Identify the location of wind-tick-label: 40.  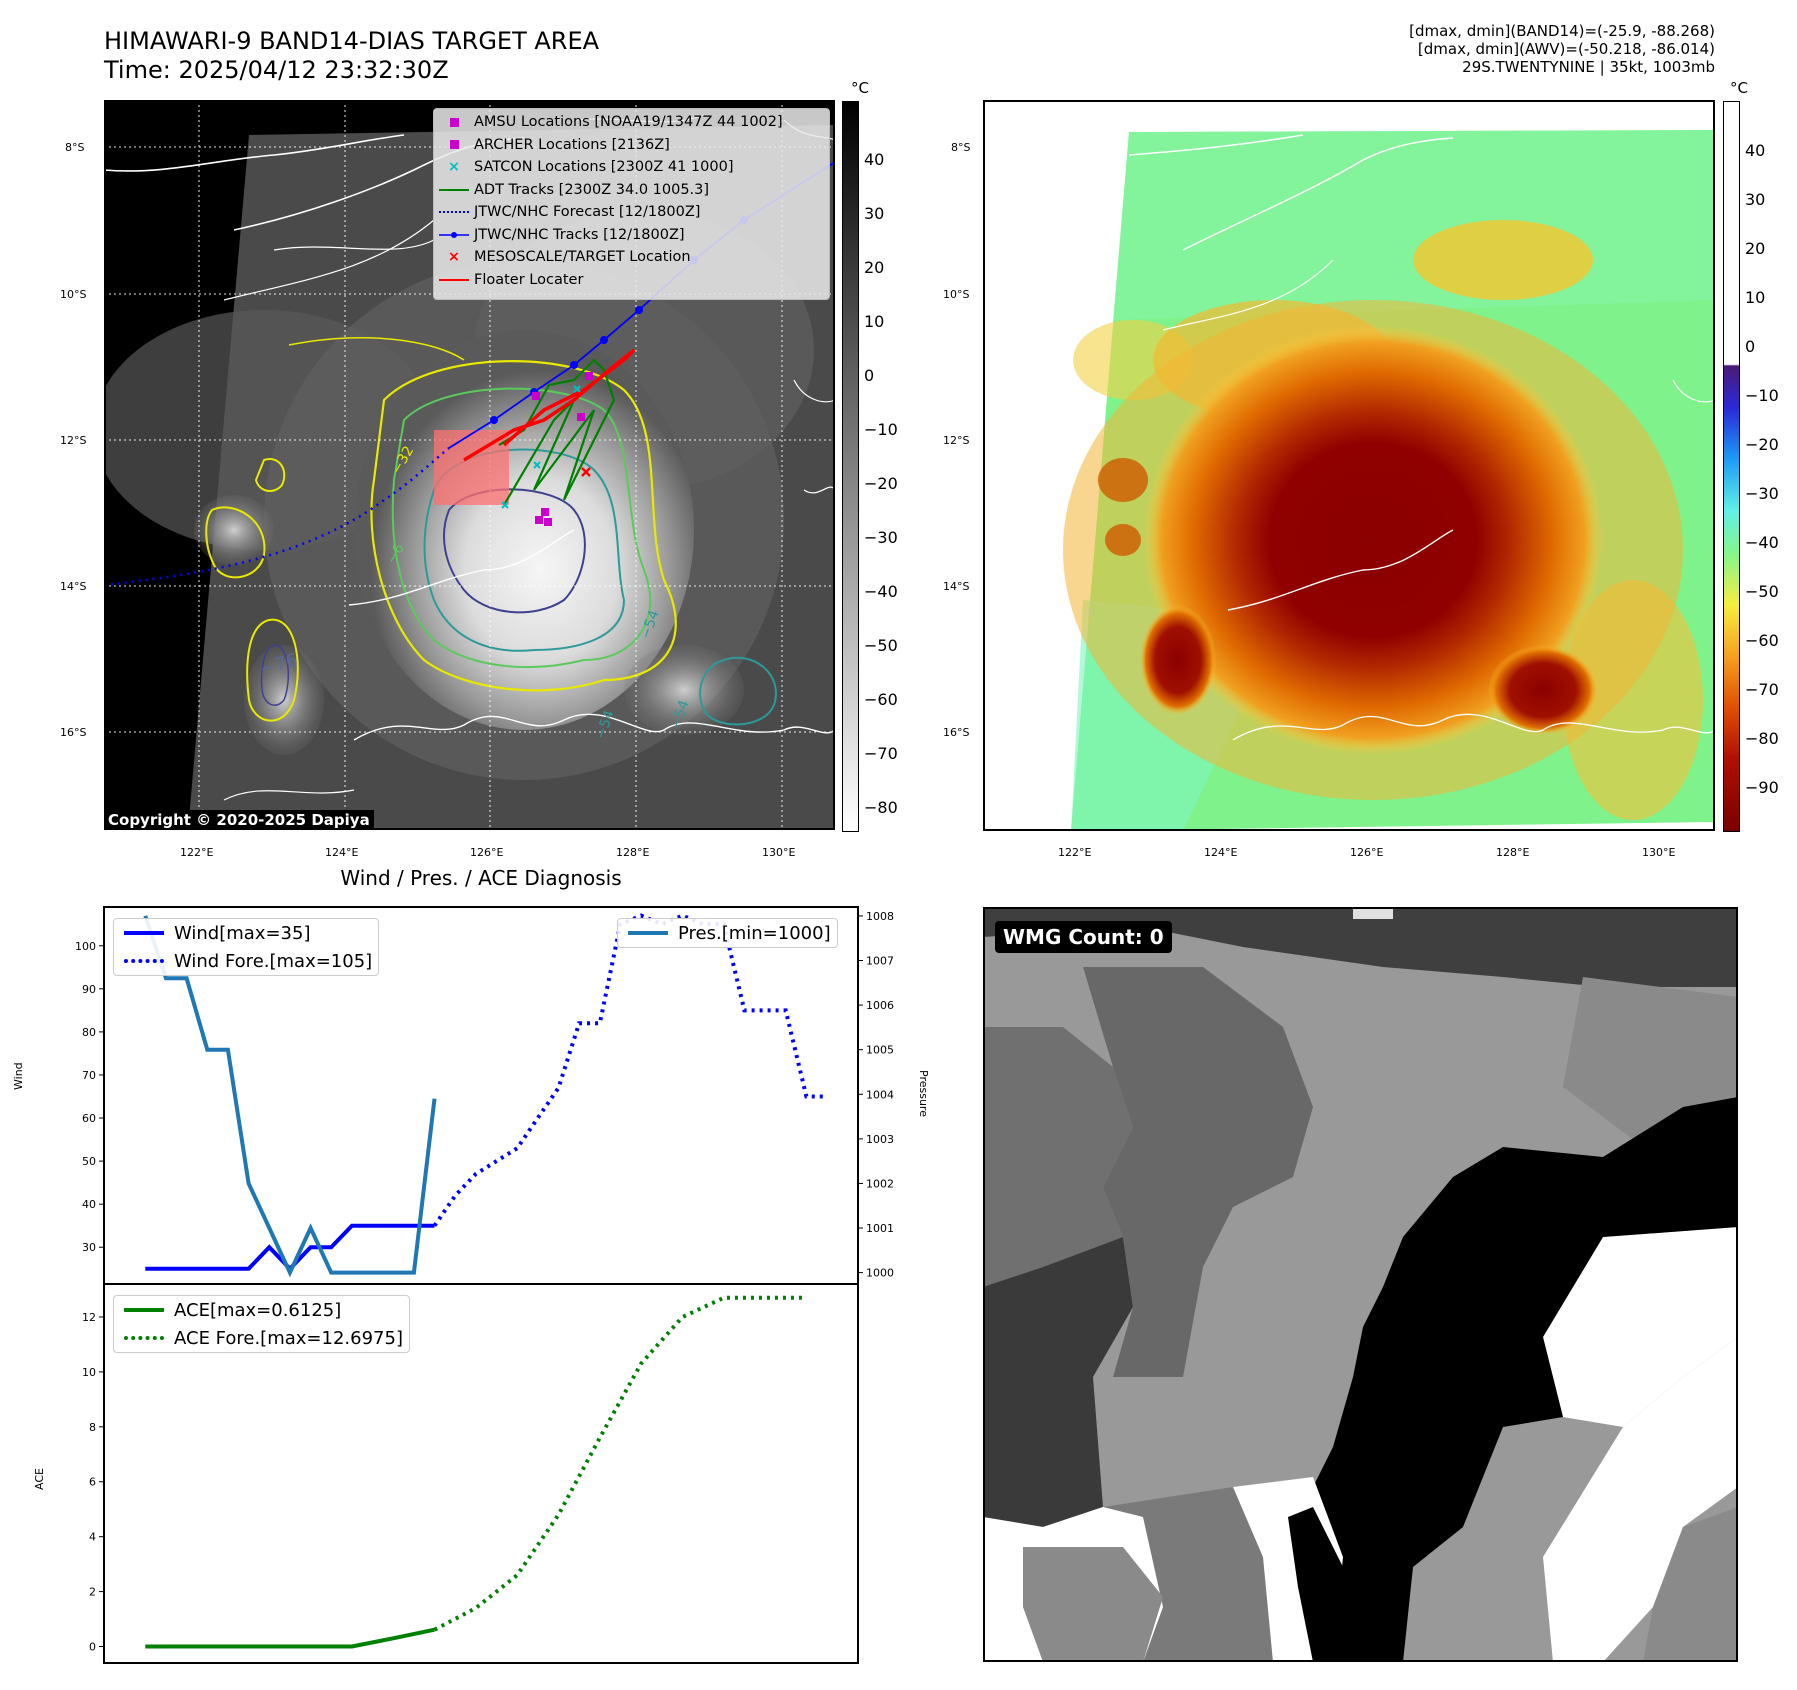
(89, 1204).